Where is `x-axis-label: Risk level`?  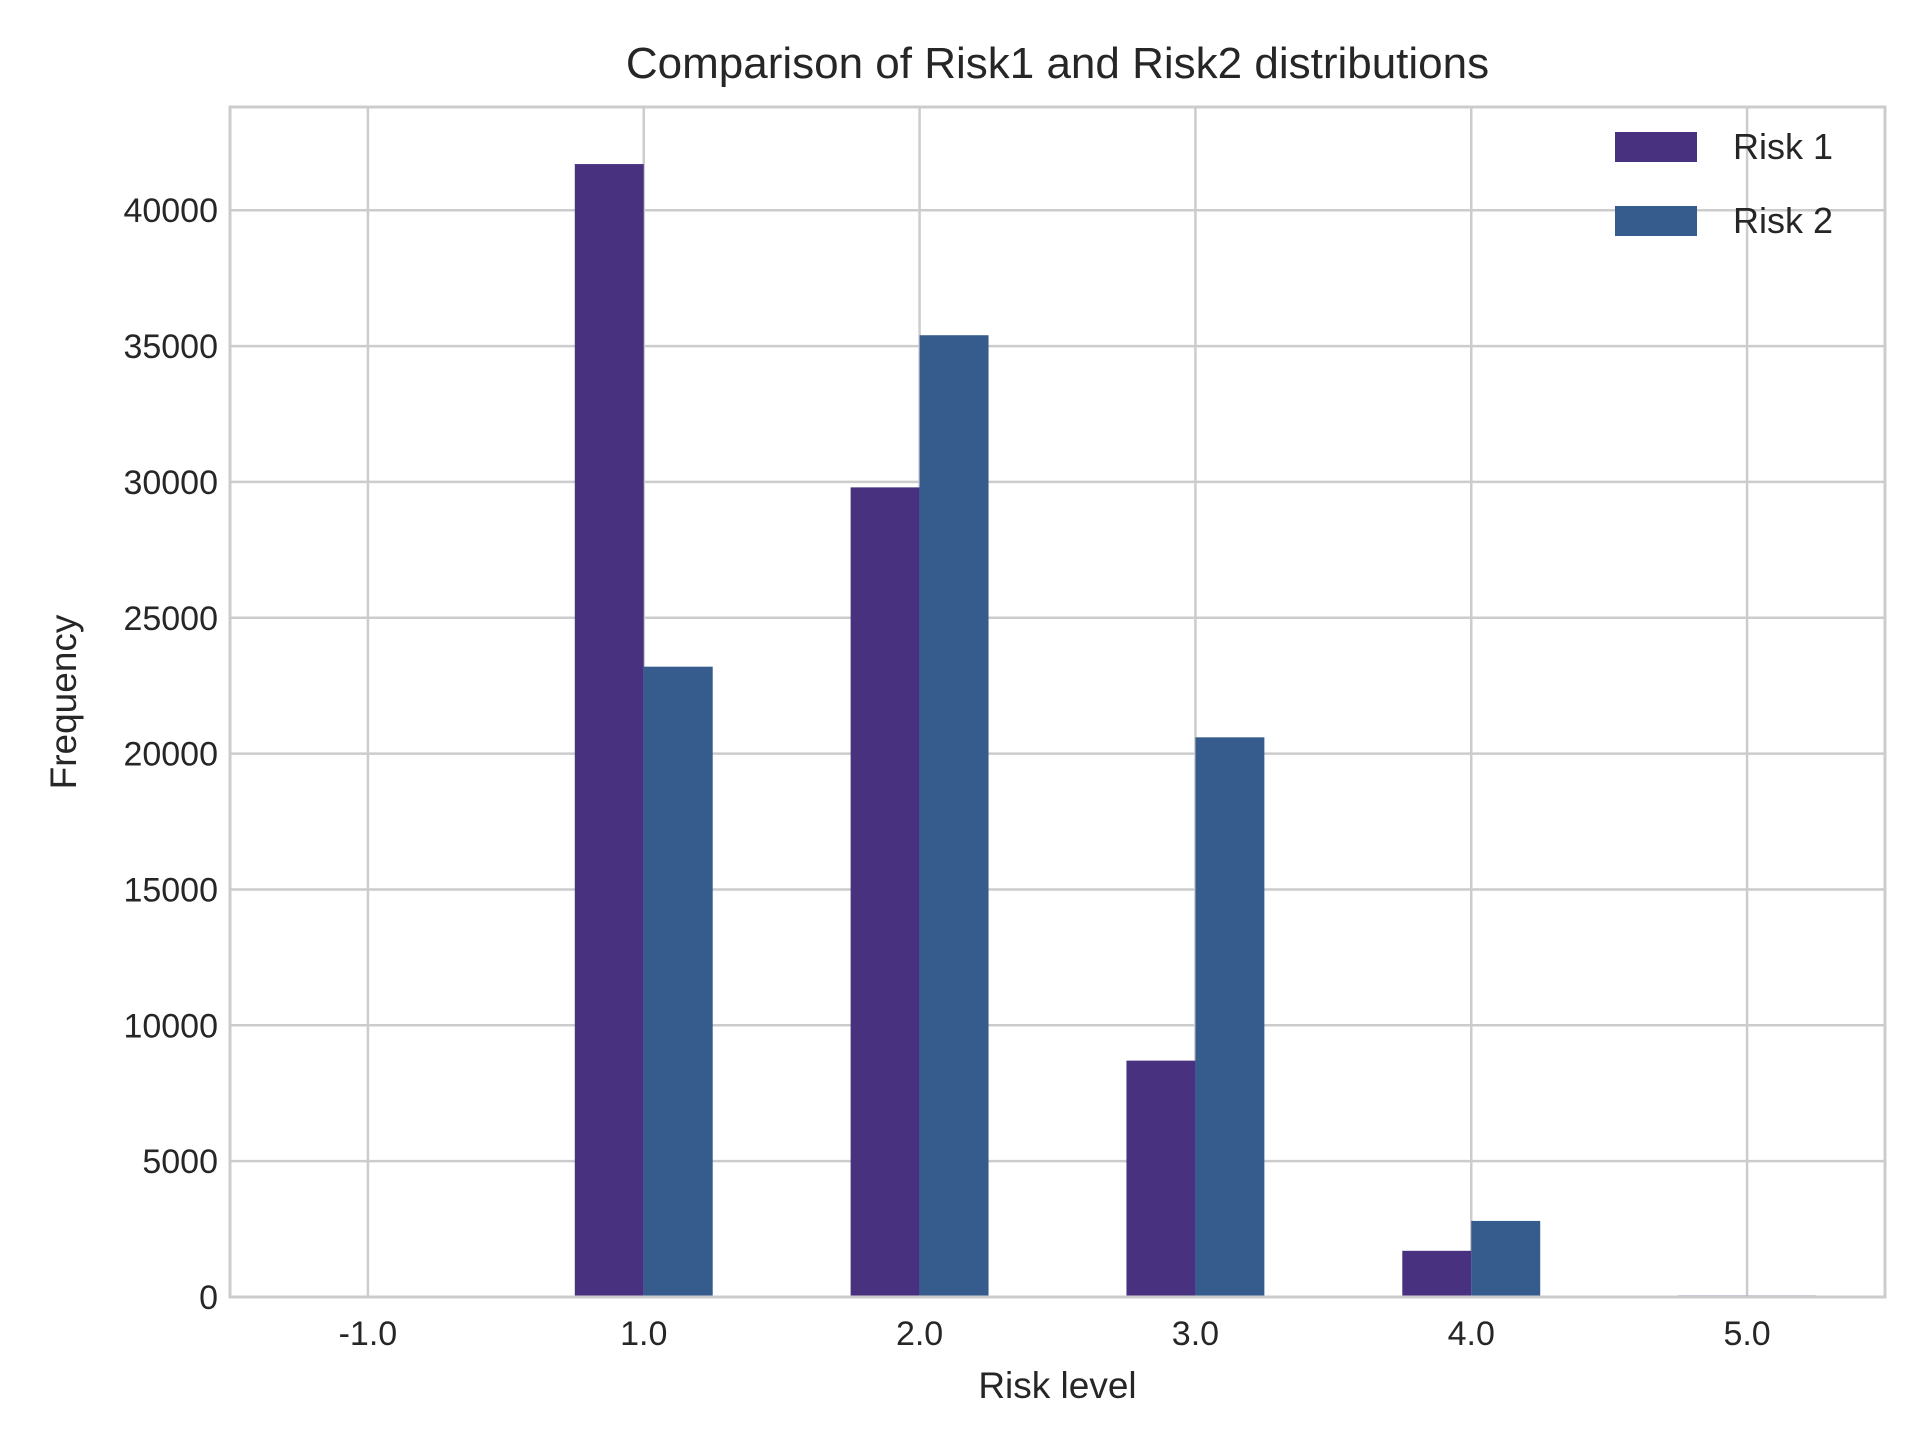 x-axis-label: Risk level is located at coordinates (1057, 1385).